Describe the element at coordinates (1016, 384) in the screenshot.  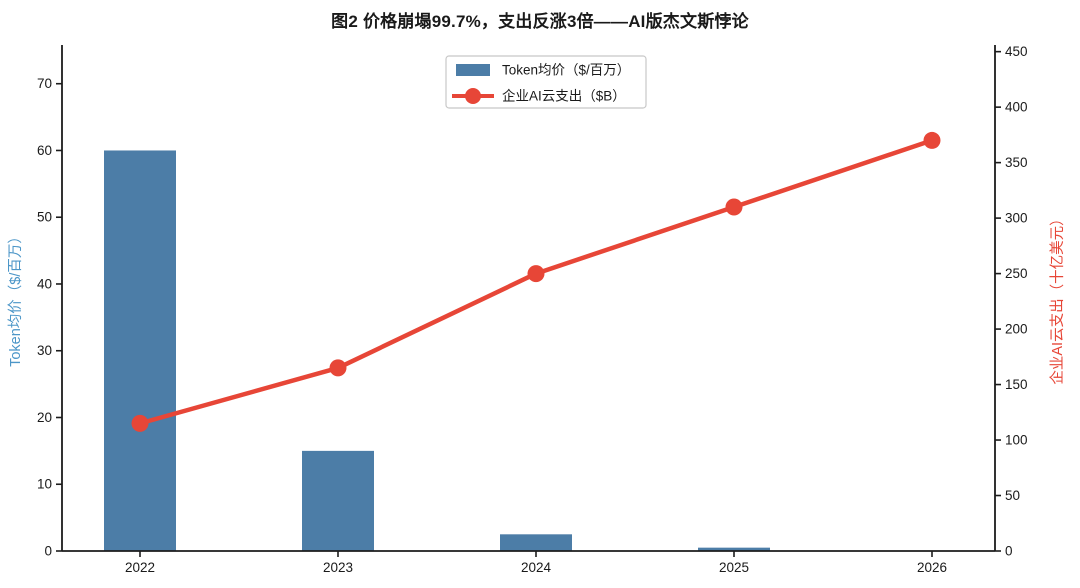
I see `right-tick-label: 150` at that location.